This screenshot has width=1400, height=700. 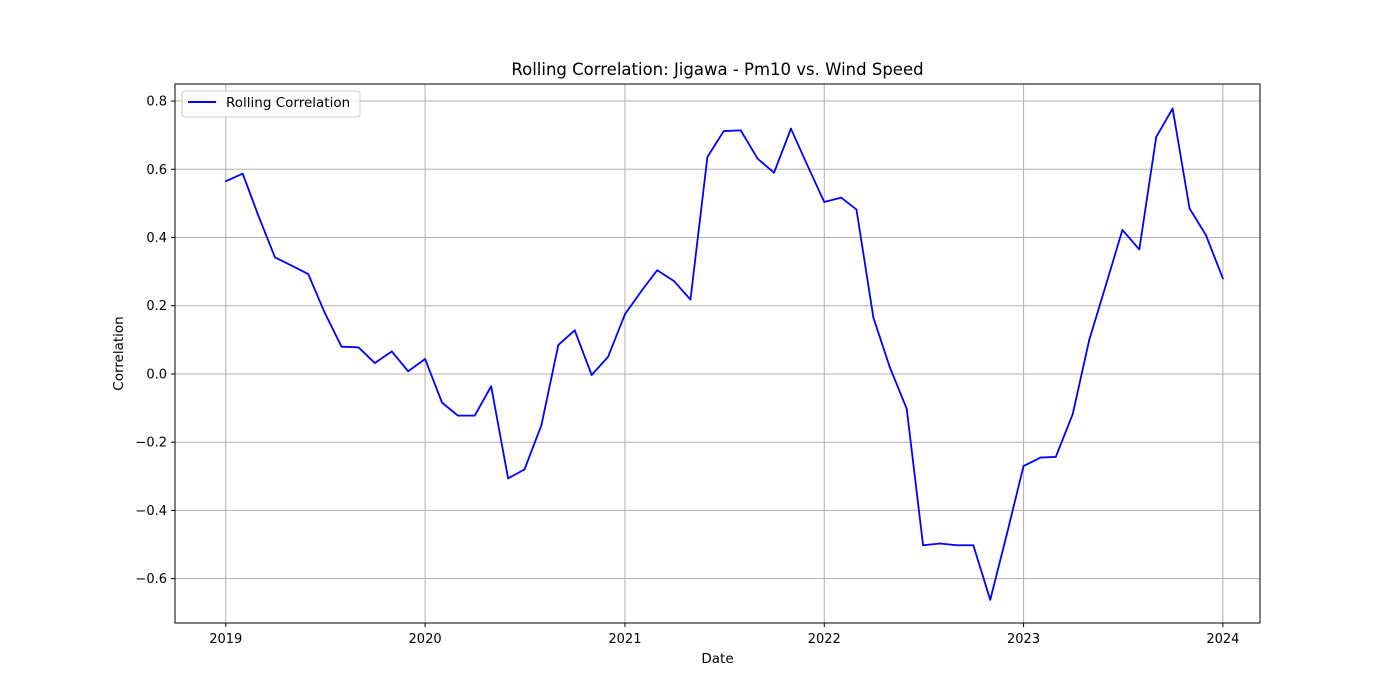 I want to click on y-tick-label: 0.0, so click(x=156, y=374).